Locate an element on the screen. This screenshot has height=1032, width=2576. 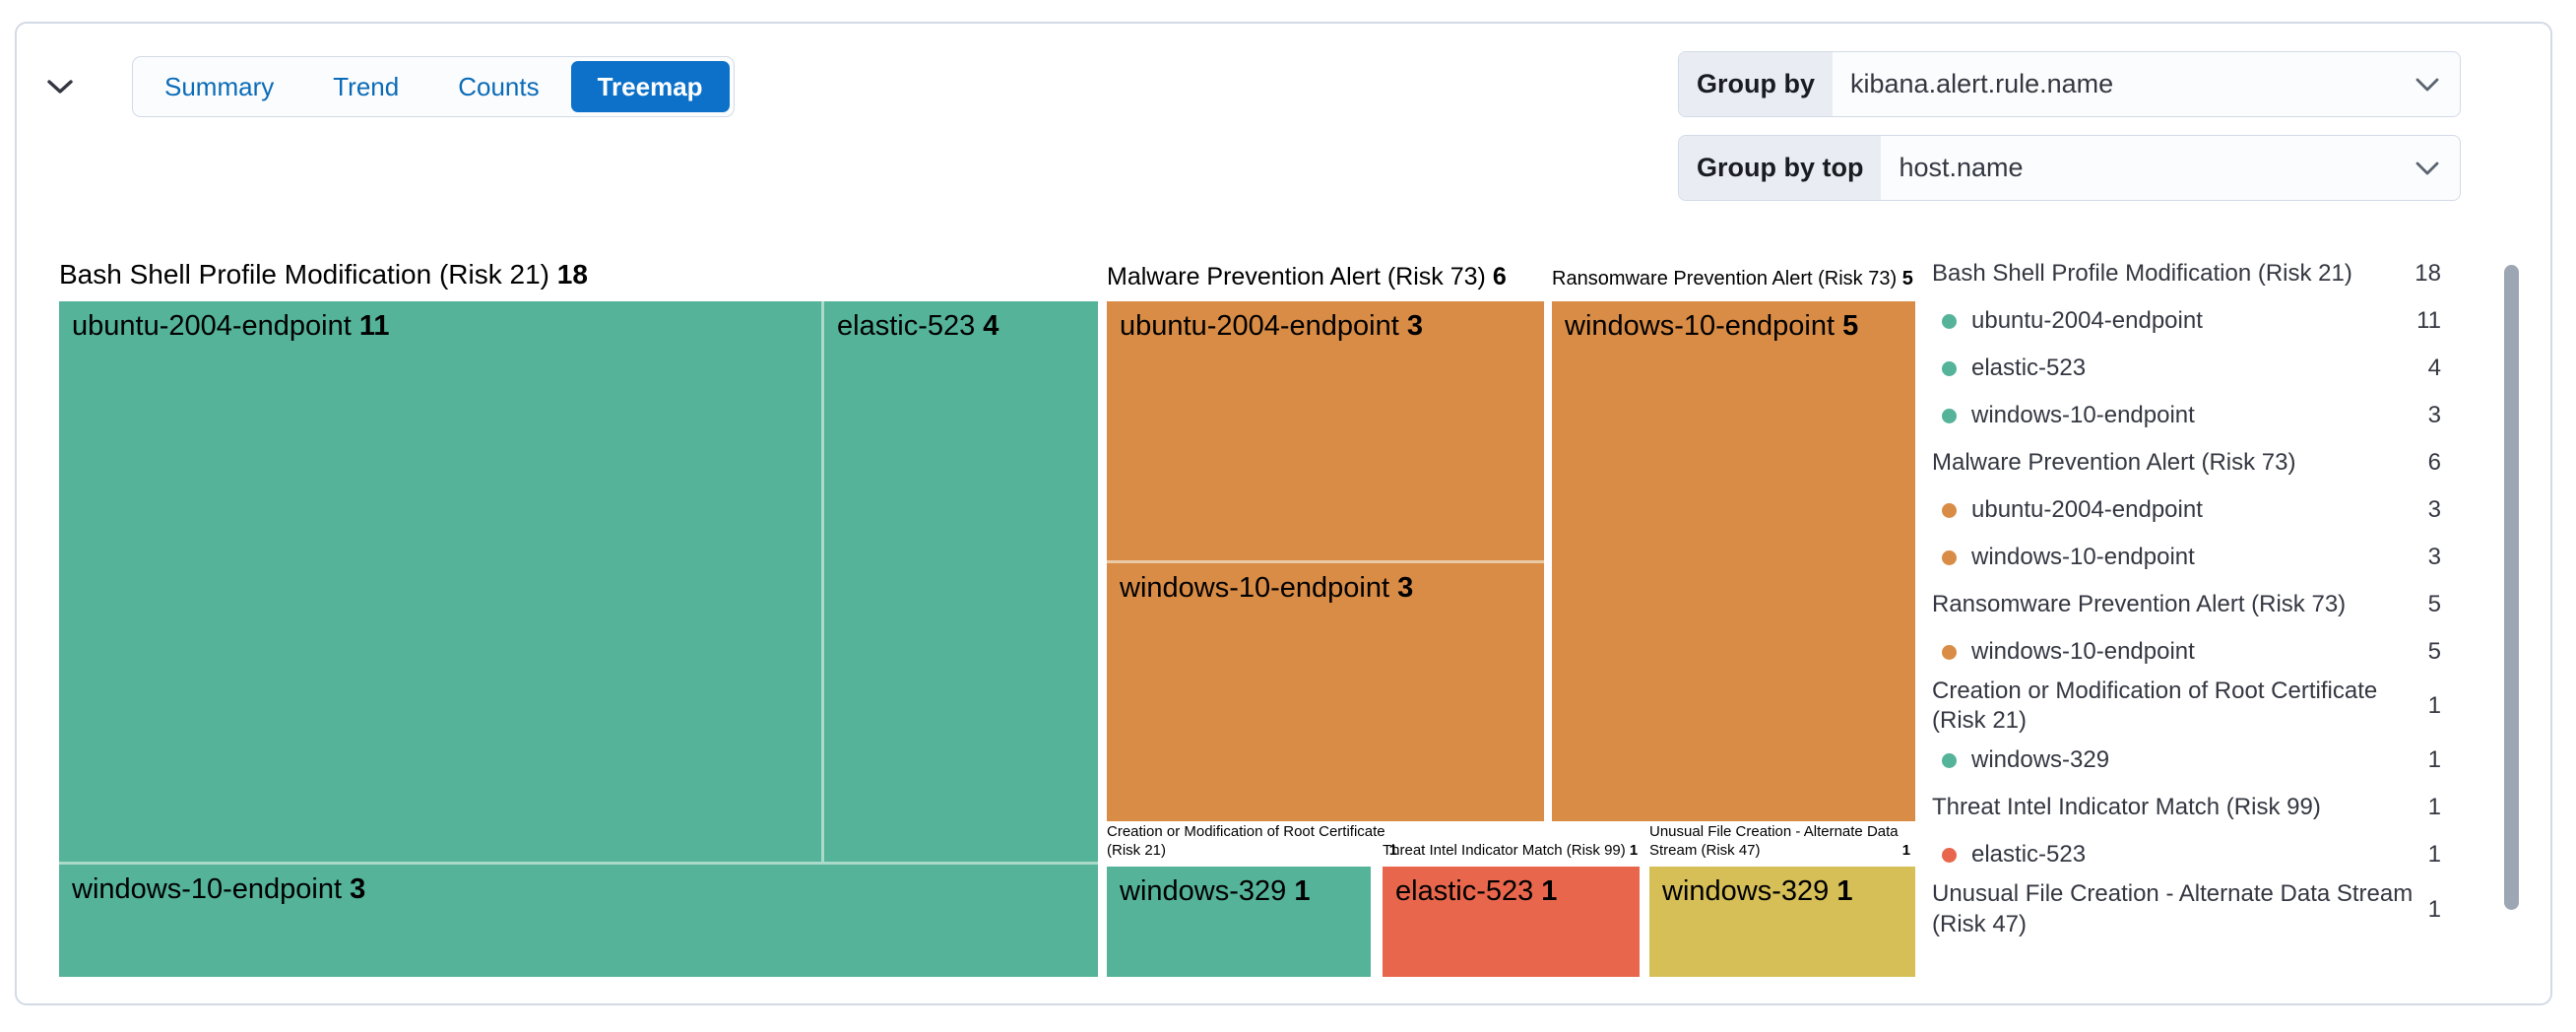
treemap-group-title: Malware Prevention Alert (Risk 73) 6 is located at coordinates (1307, 276).